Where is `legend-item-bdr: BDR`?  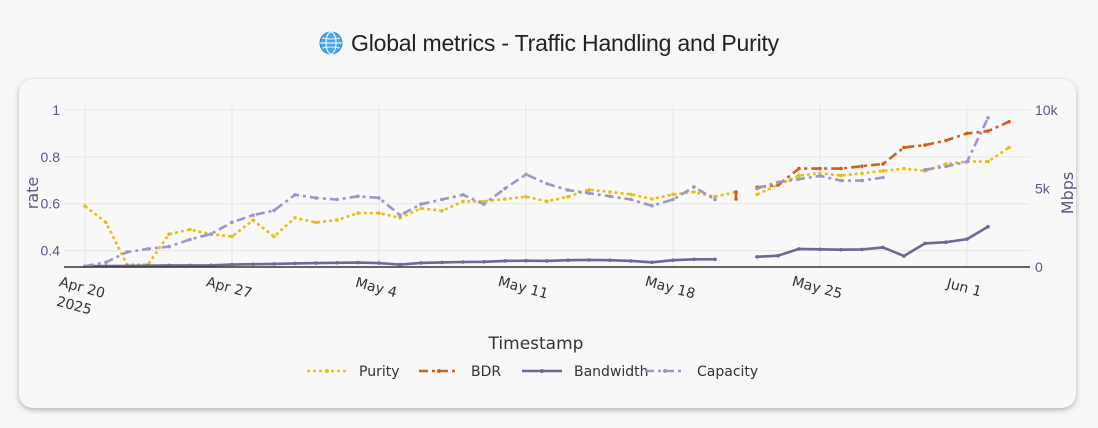
legend-item-bdr: BDR is located at coordinates (460, 372).